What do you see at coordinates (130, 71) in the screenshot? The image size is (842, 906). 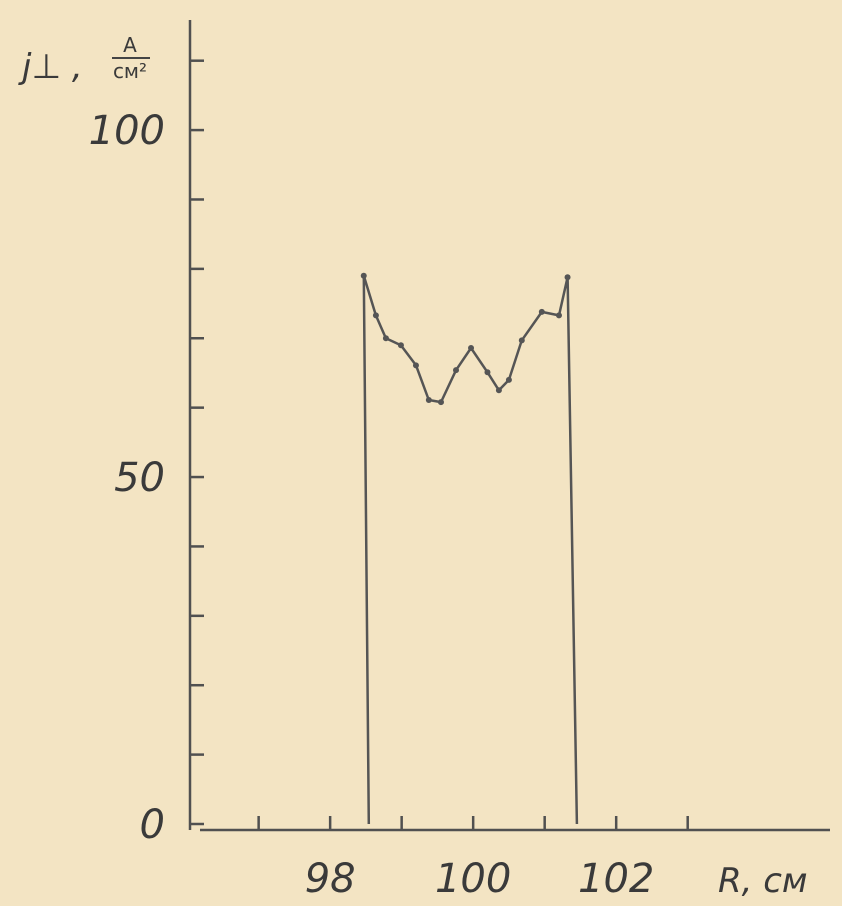 I see `y-axis-unit-denominator: см²` at bounding box center [130, 71].